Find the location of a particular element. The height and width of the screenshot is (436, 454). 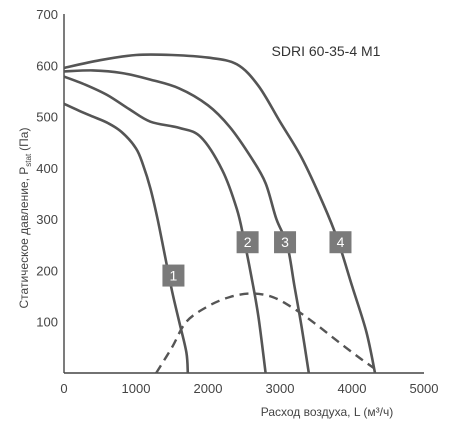

series-badge-3: 3 is located at coordinates (285, 242).